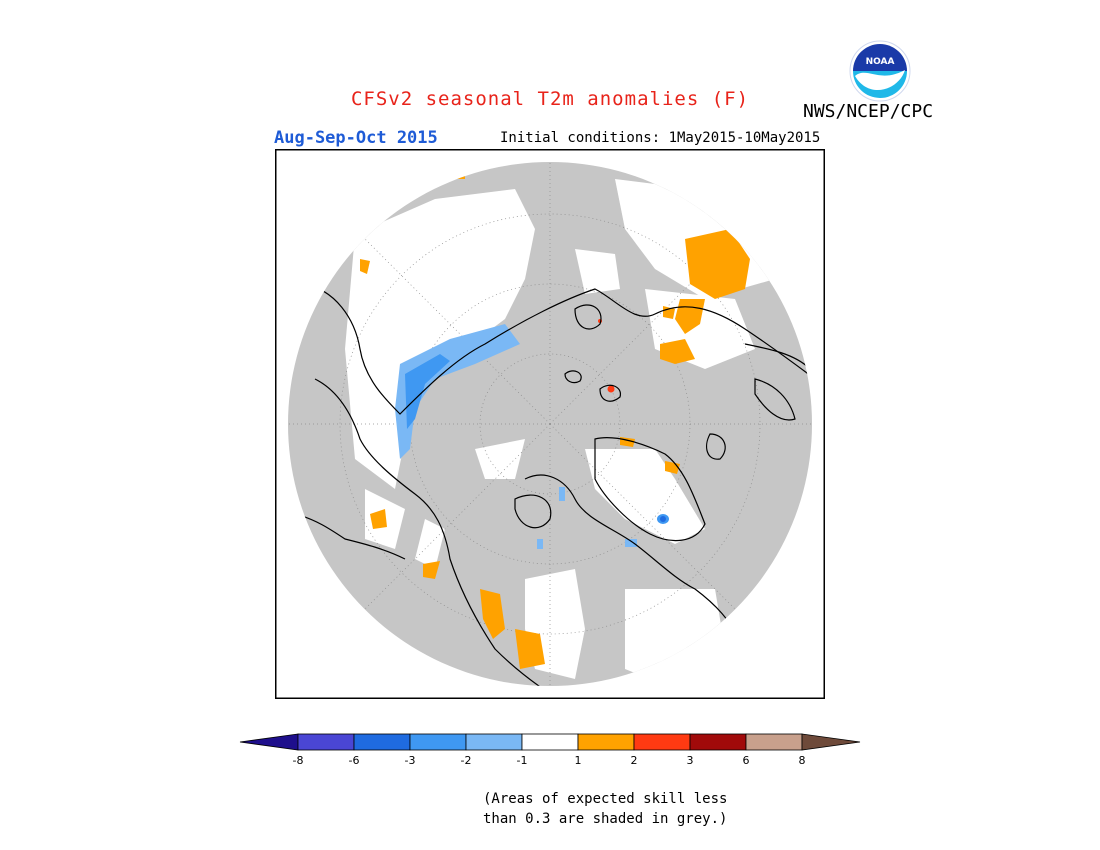  I want to click on color-scale-labels: -8 -6 -3 -2 -1 1 2 3 6 8, so click(549, 760).